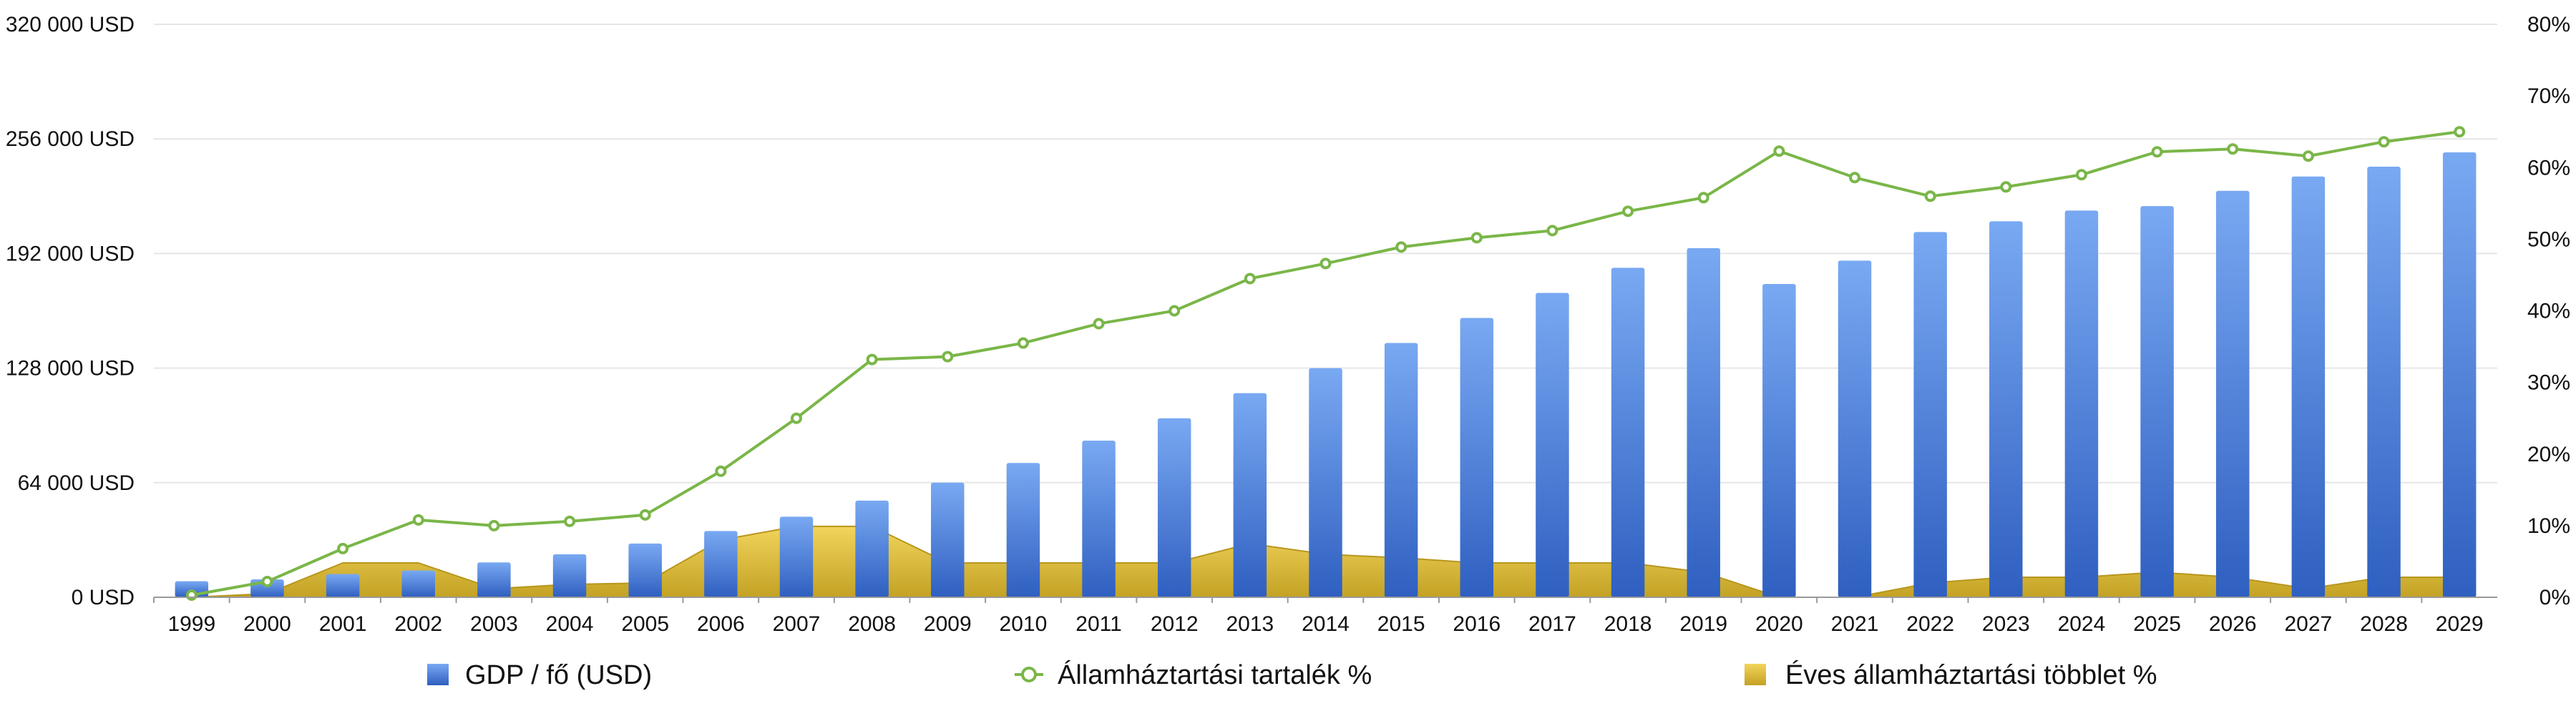 The width and height of the screenshot is (2576, 706). I want to click on x-tick-label: 2010, so click(1024, 624).